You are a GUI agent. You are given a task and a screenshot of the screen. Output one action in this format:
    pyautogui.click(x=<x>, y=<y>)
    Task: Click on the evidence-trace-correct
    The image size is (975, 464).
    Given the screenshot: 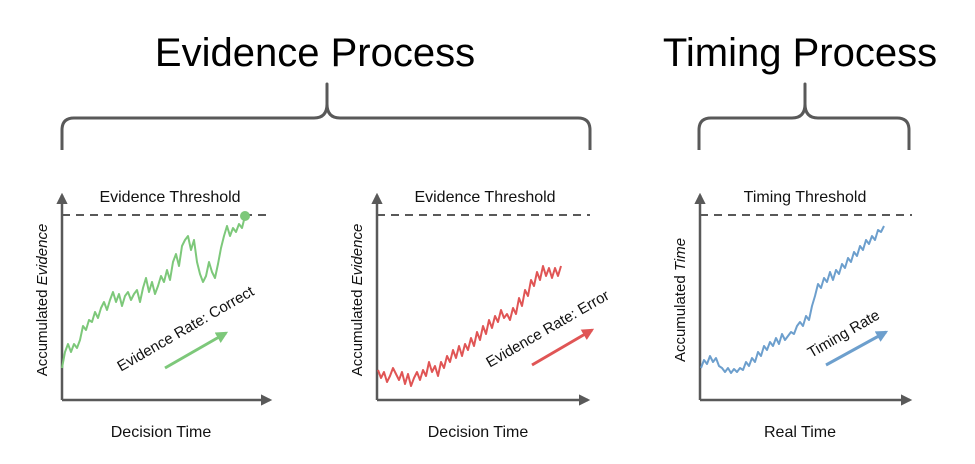 What is the action you would take?
    pyautogui.click(x=153, y=292)
    